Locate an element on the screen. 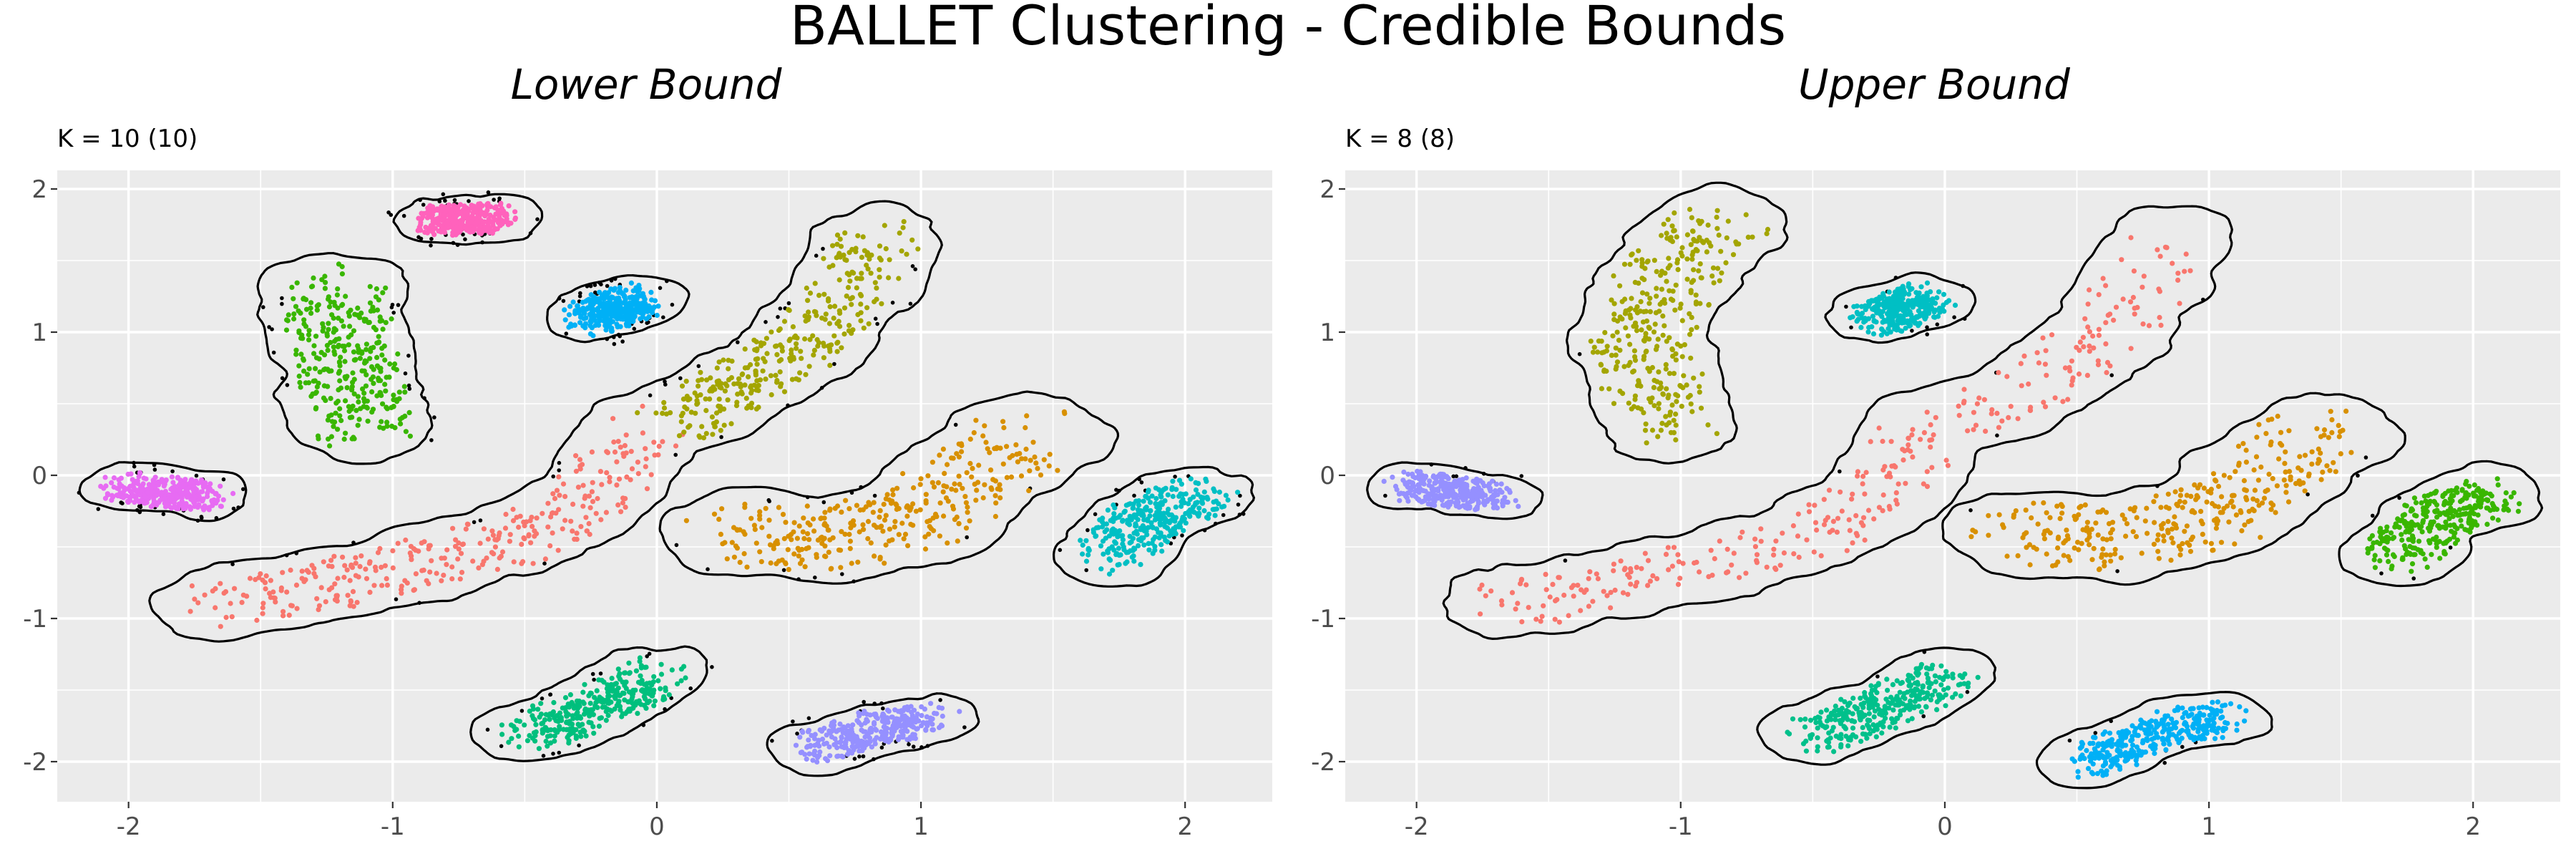  x-tick-label: 2 is located at coordinates (1185, 826).